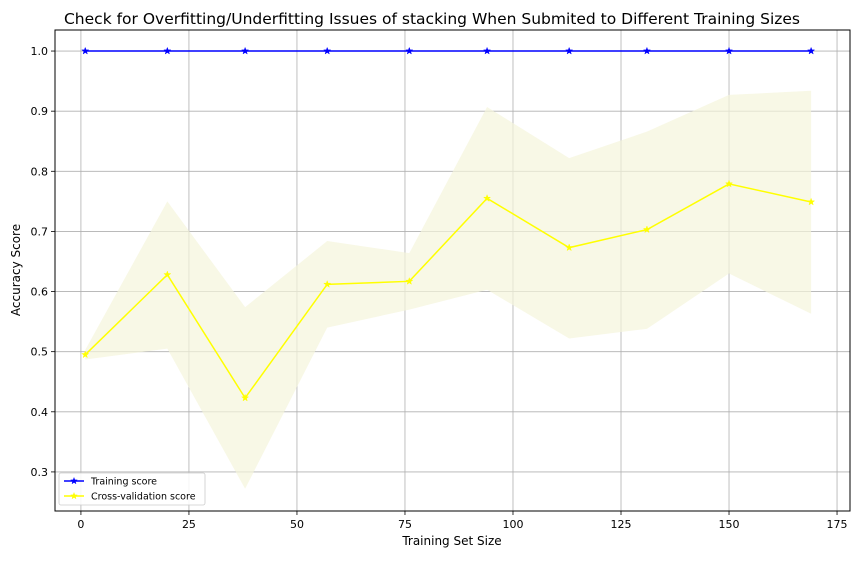 This screenshot has width=864, height=576. What do you see at coordinates (462, 521) in the screenshot?
I see `x-axis-ticks: 0 25 50 75 100 125 150 175` at bounding box center [462, 521].